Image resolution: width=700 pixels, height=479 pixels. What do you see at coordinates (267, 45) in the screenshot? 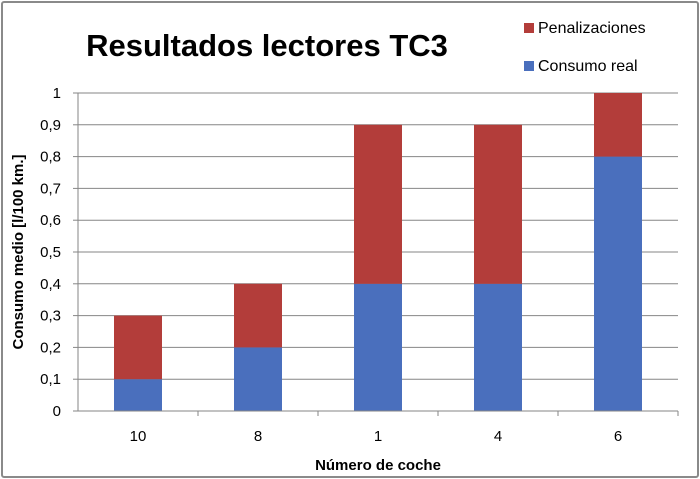
I see `chart-title: Resultados lectores TC3` at bounding box center [267, 45].